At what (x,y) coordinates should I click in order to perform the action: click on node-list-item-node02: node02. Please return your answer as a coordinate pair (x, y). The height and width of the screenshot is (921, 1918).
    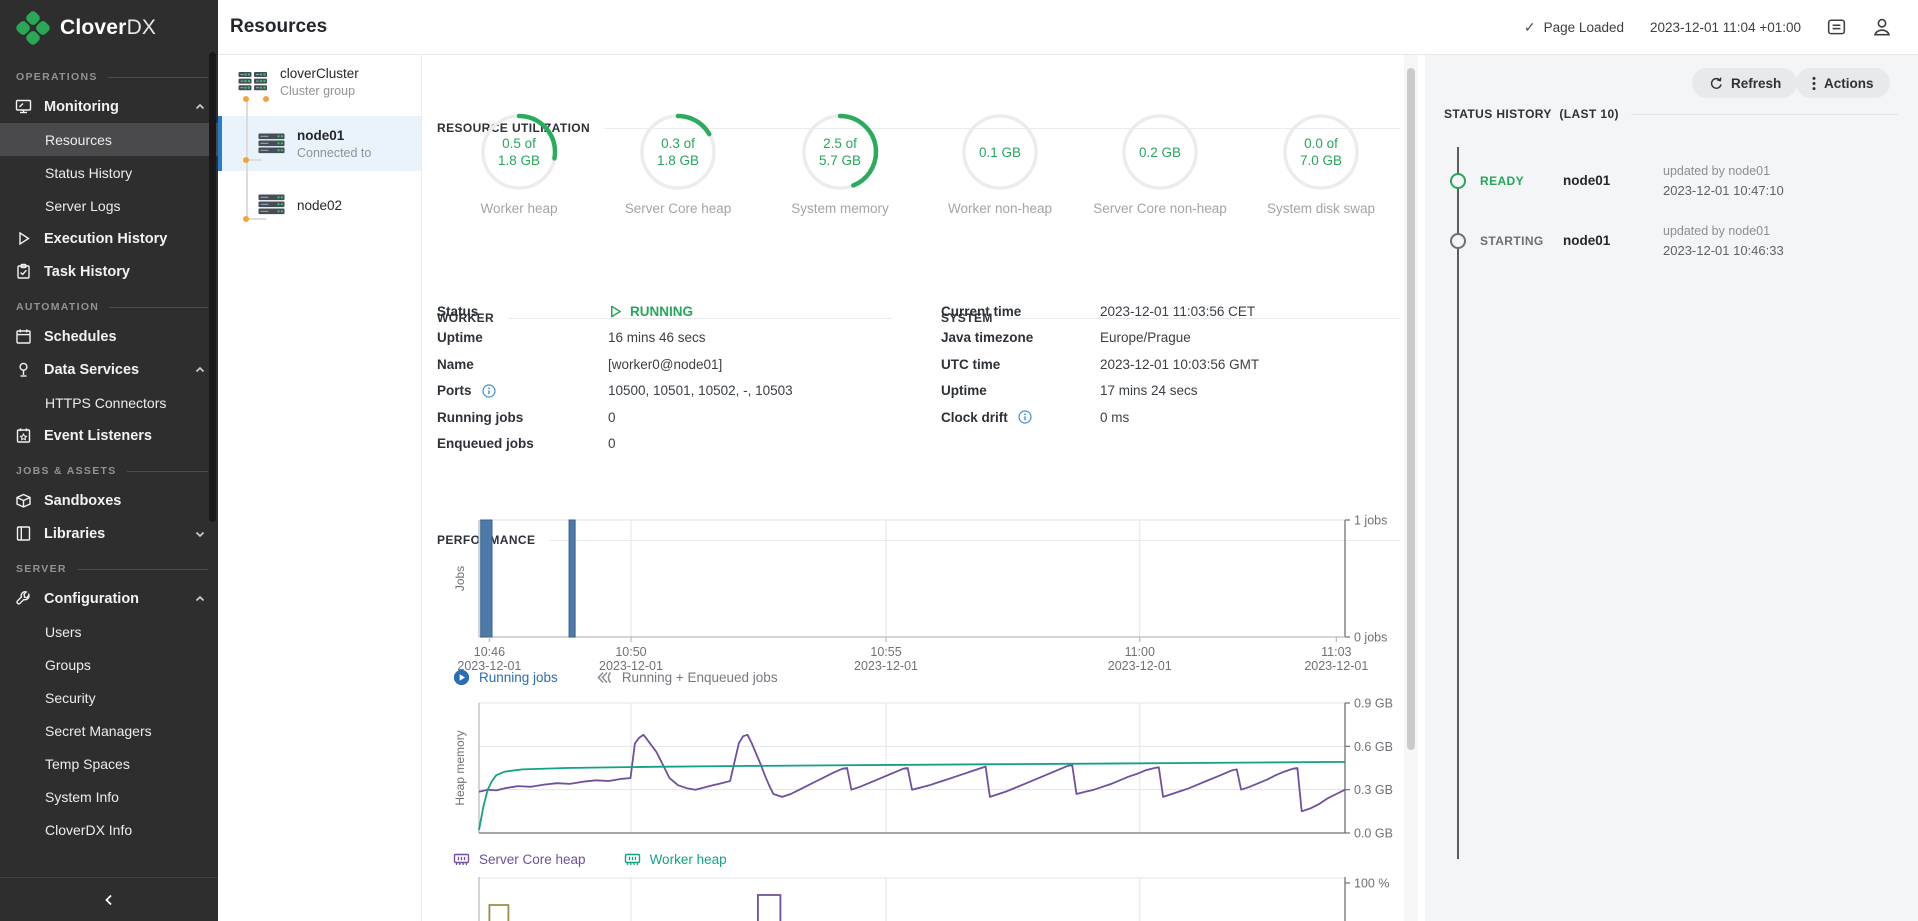
    Looking at the image, I should click on (319, 205).